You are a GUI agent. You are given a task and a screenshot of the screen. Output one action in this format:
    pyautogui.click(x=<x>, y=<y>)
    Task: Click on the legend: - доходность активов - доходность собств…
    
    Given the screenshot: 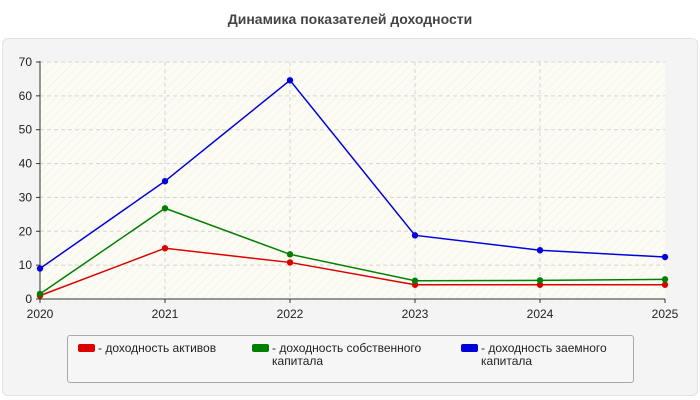 What is the action you would take?
    pyautogui.click(x=350, y=359)
    